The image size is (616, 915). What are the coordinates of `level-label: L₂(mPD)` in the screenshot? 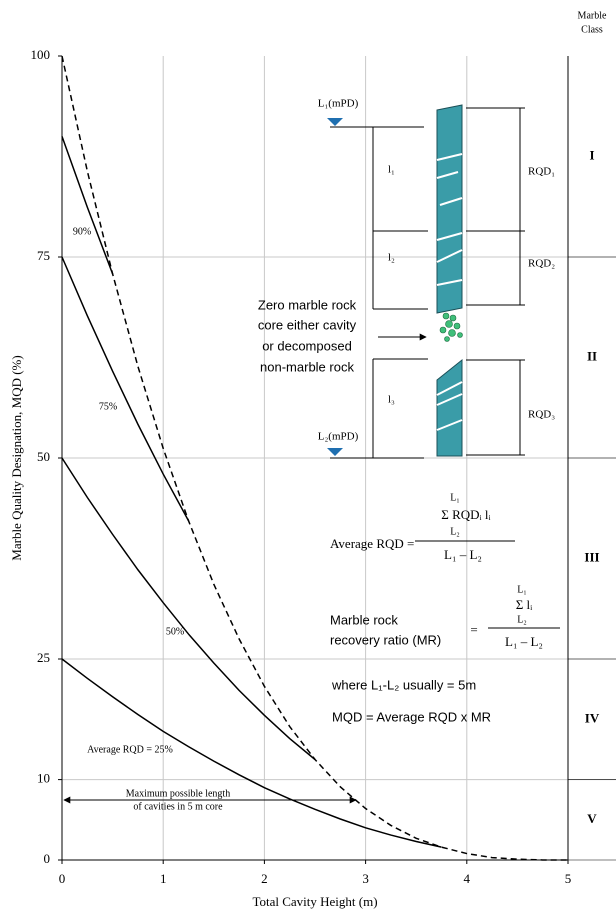 It's located at (338, 437).